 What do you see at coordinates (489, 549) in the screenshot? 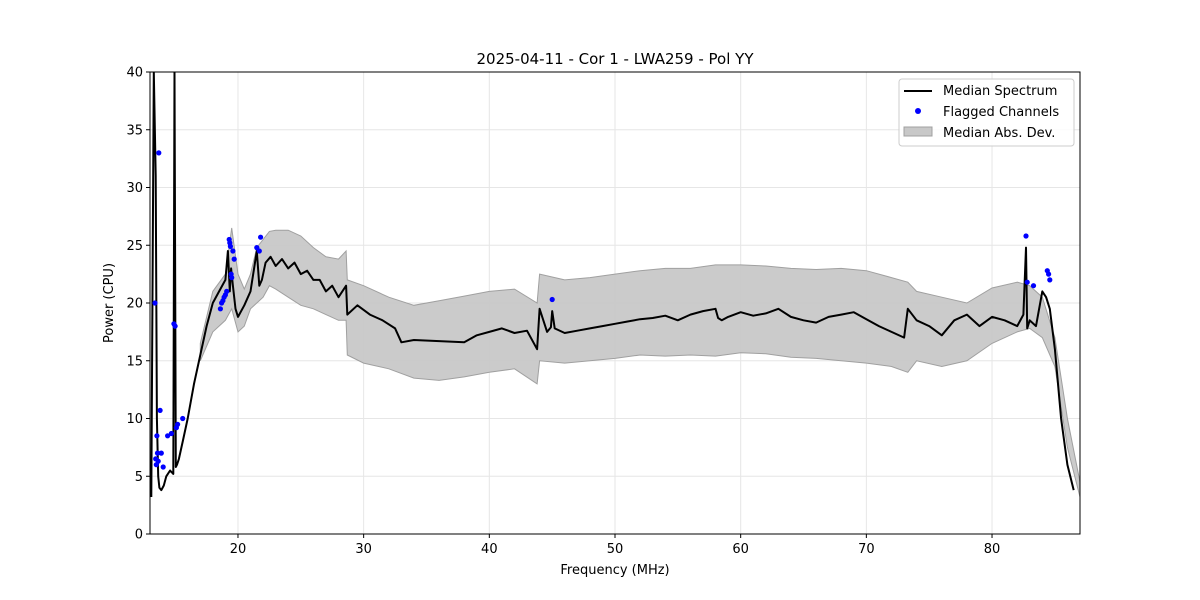
I see `x-tick-label: 40` at bounding box center [489, 549].